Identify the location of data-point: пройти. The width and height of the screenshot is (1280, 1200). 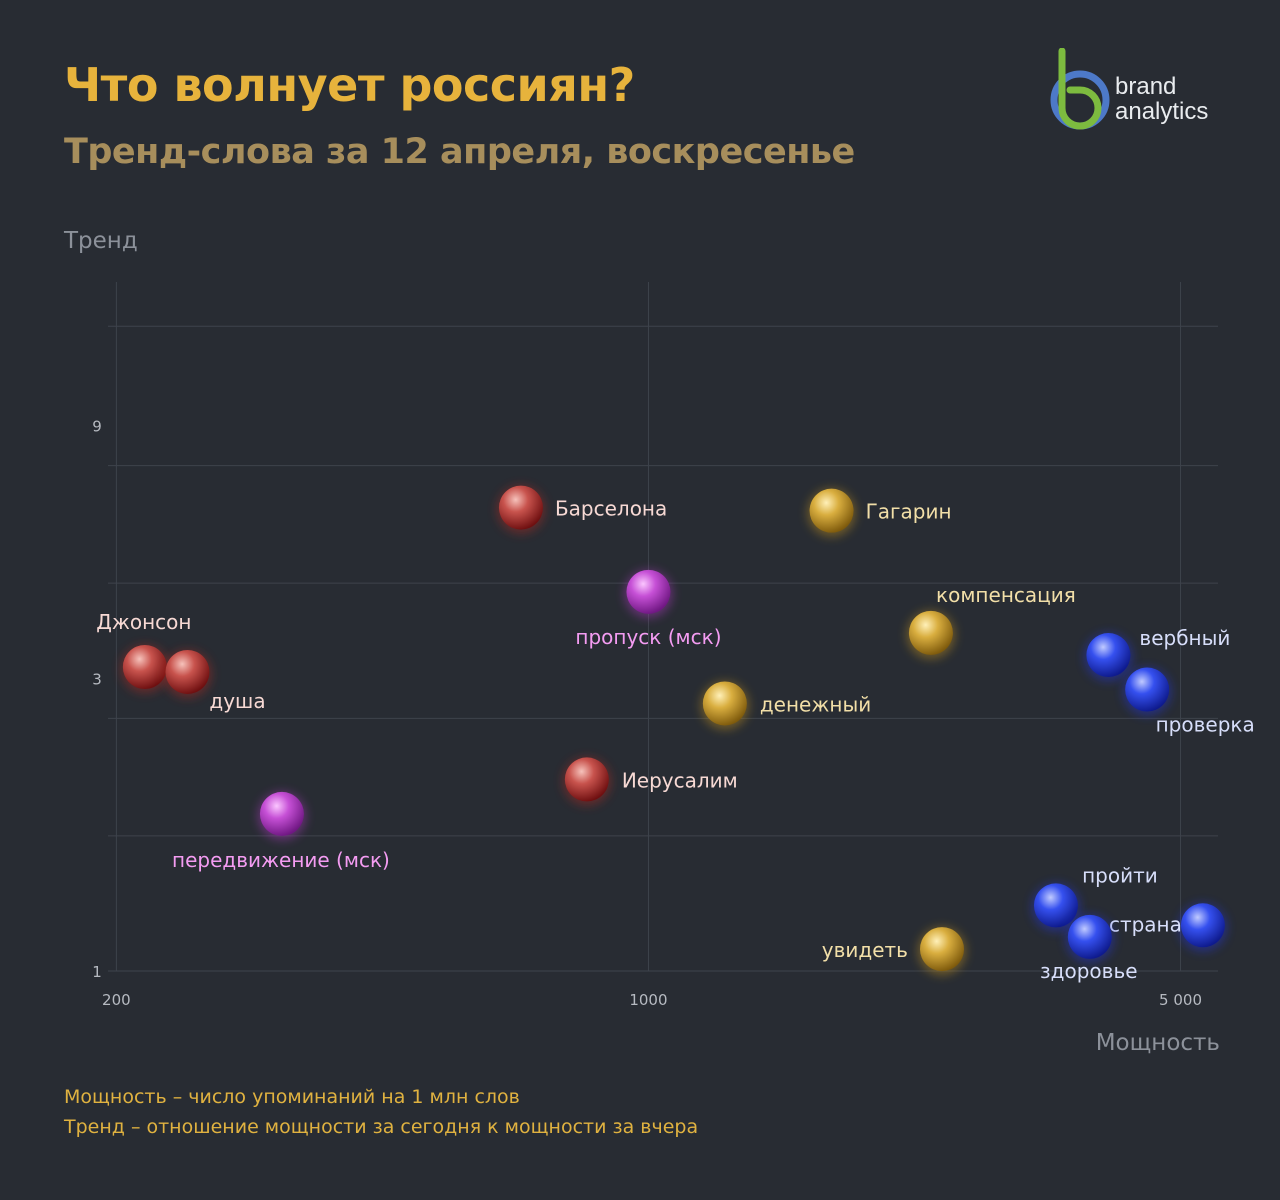
(1094, 897).